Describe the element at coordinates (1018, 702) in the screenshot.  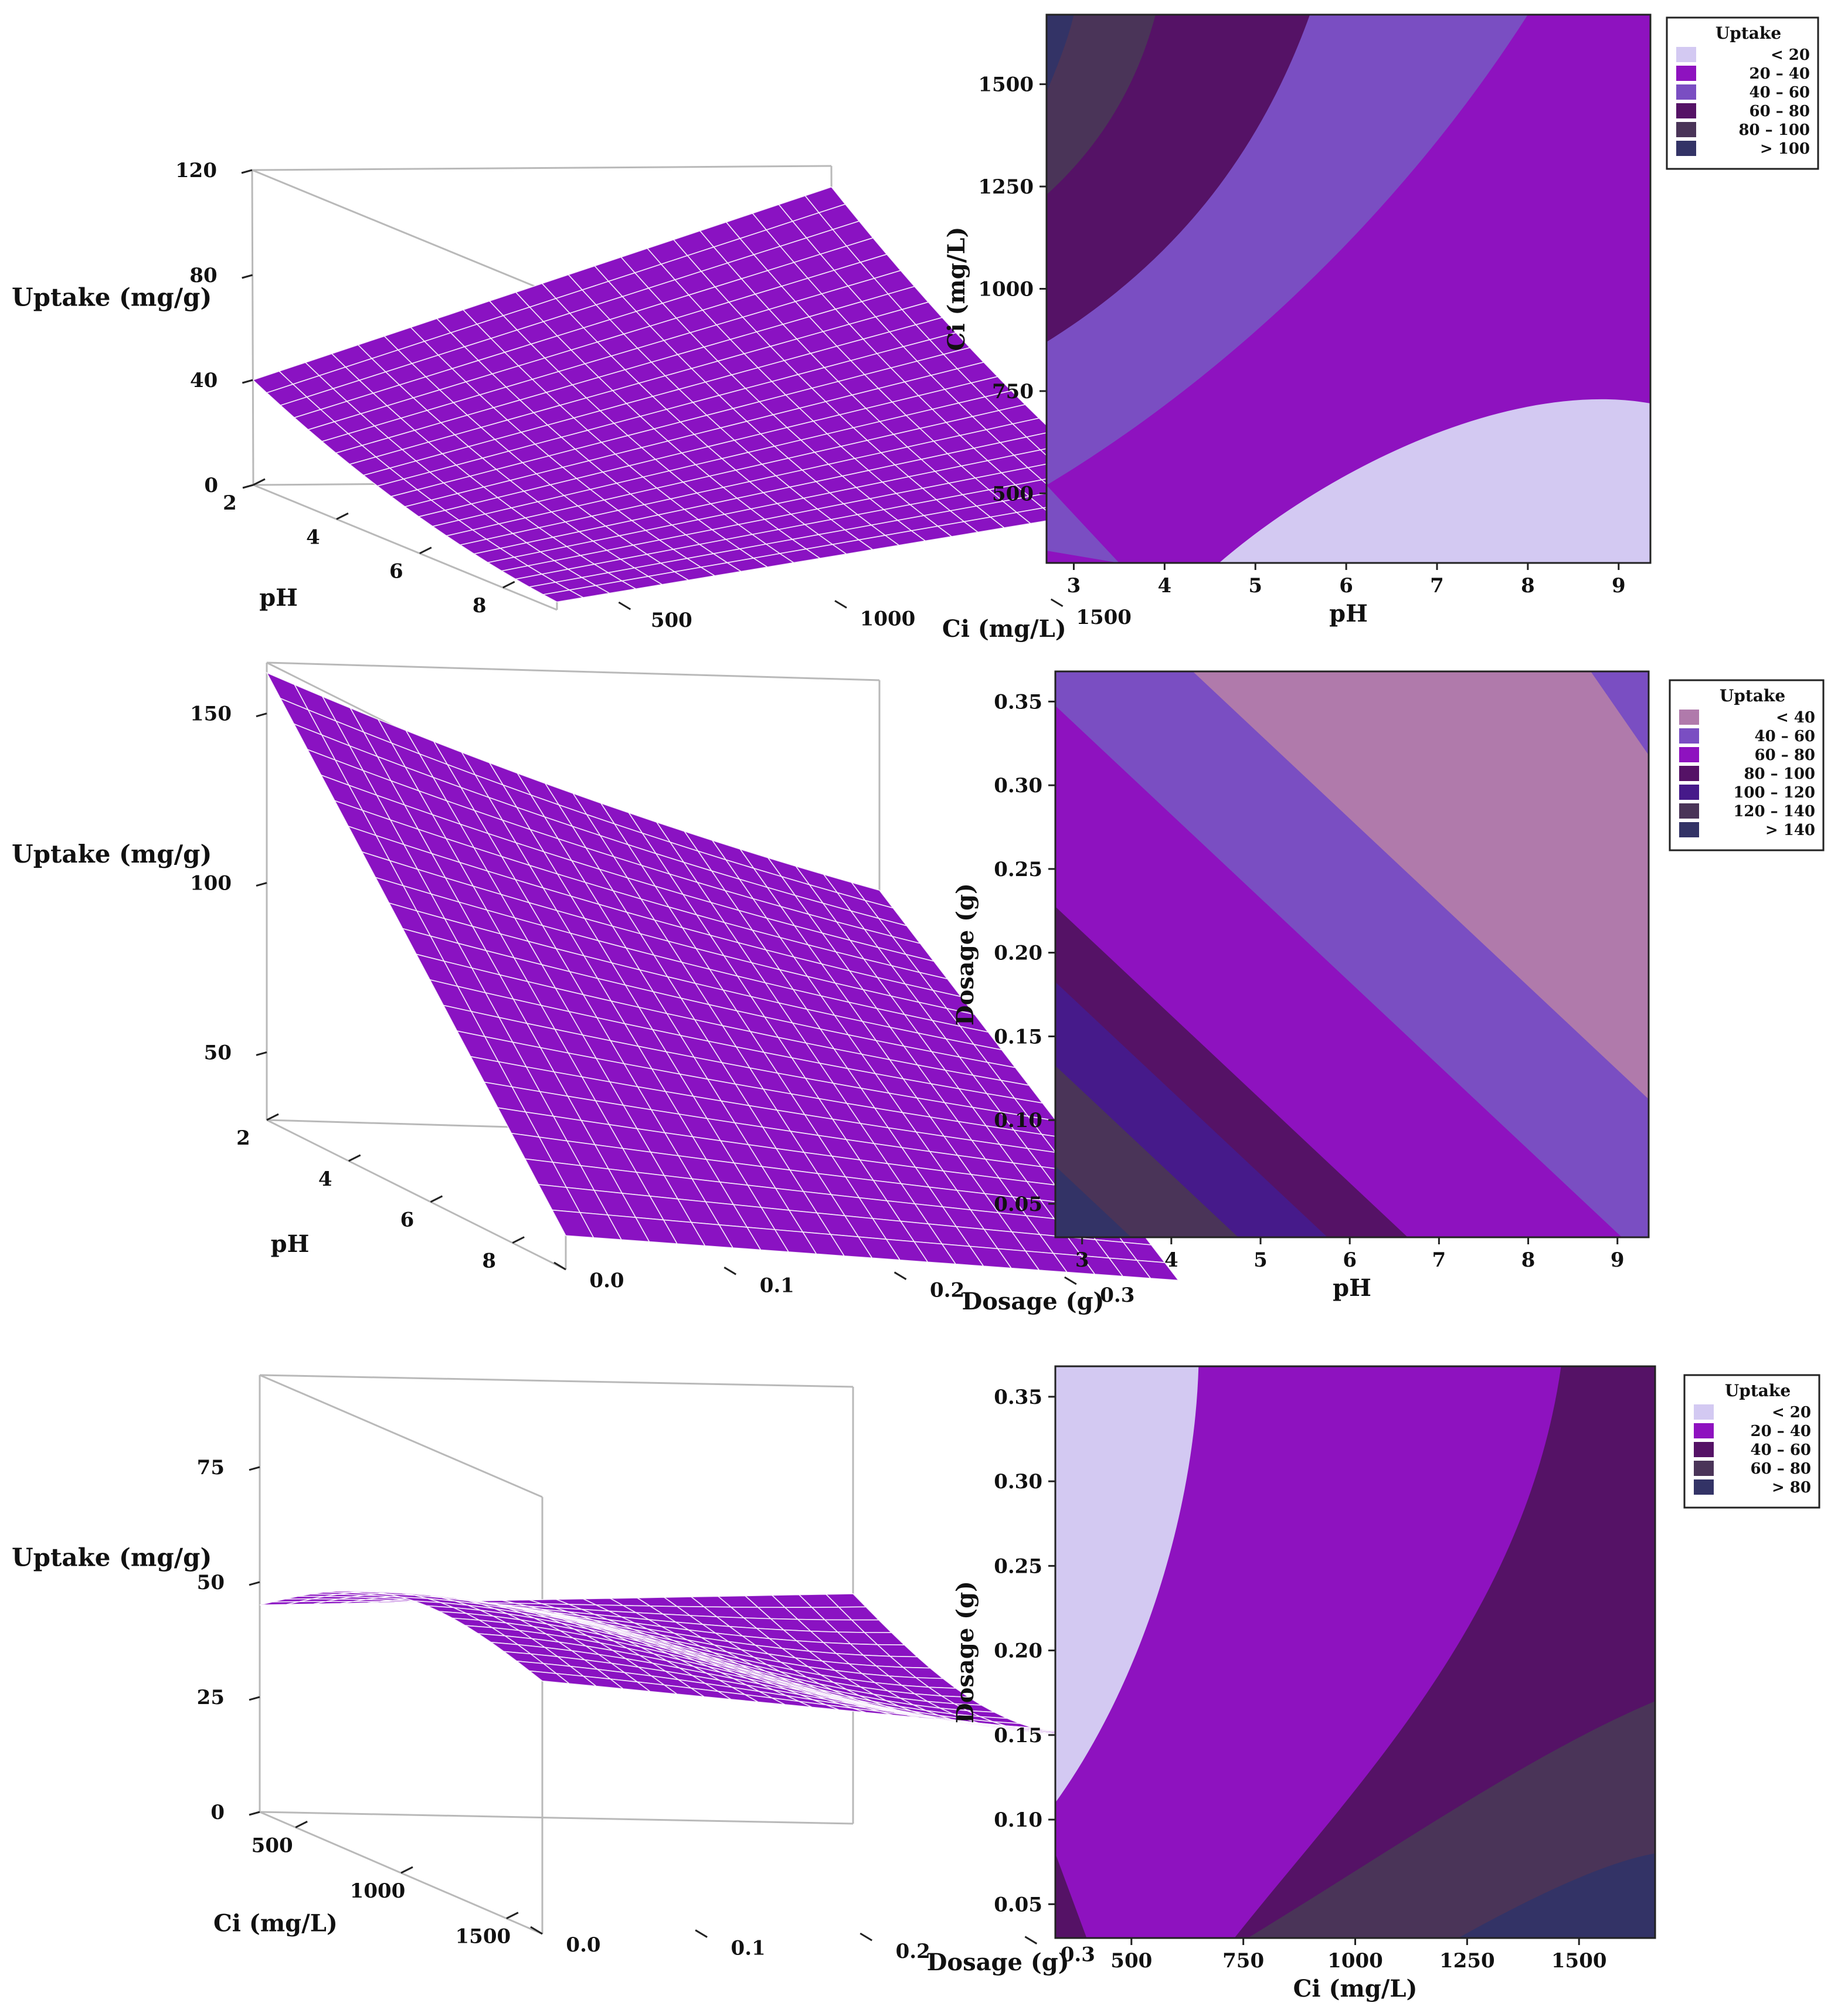
I see `y-tick-label: 0.35` at that location.